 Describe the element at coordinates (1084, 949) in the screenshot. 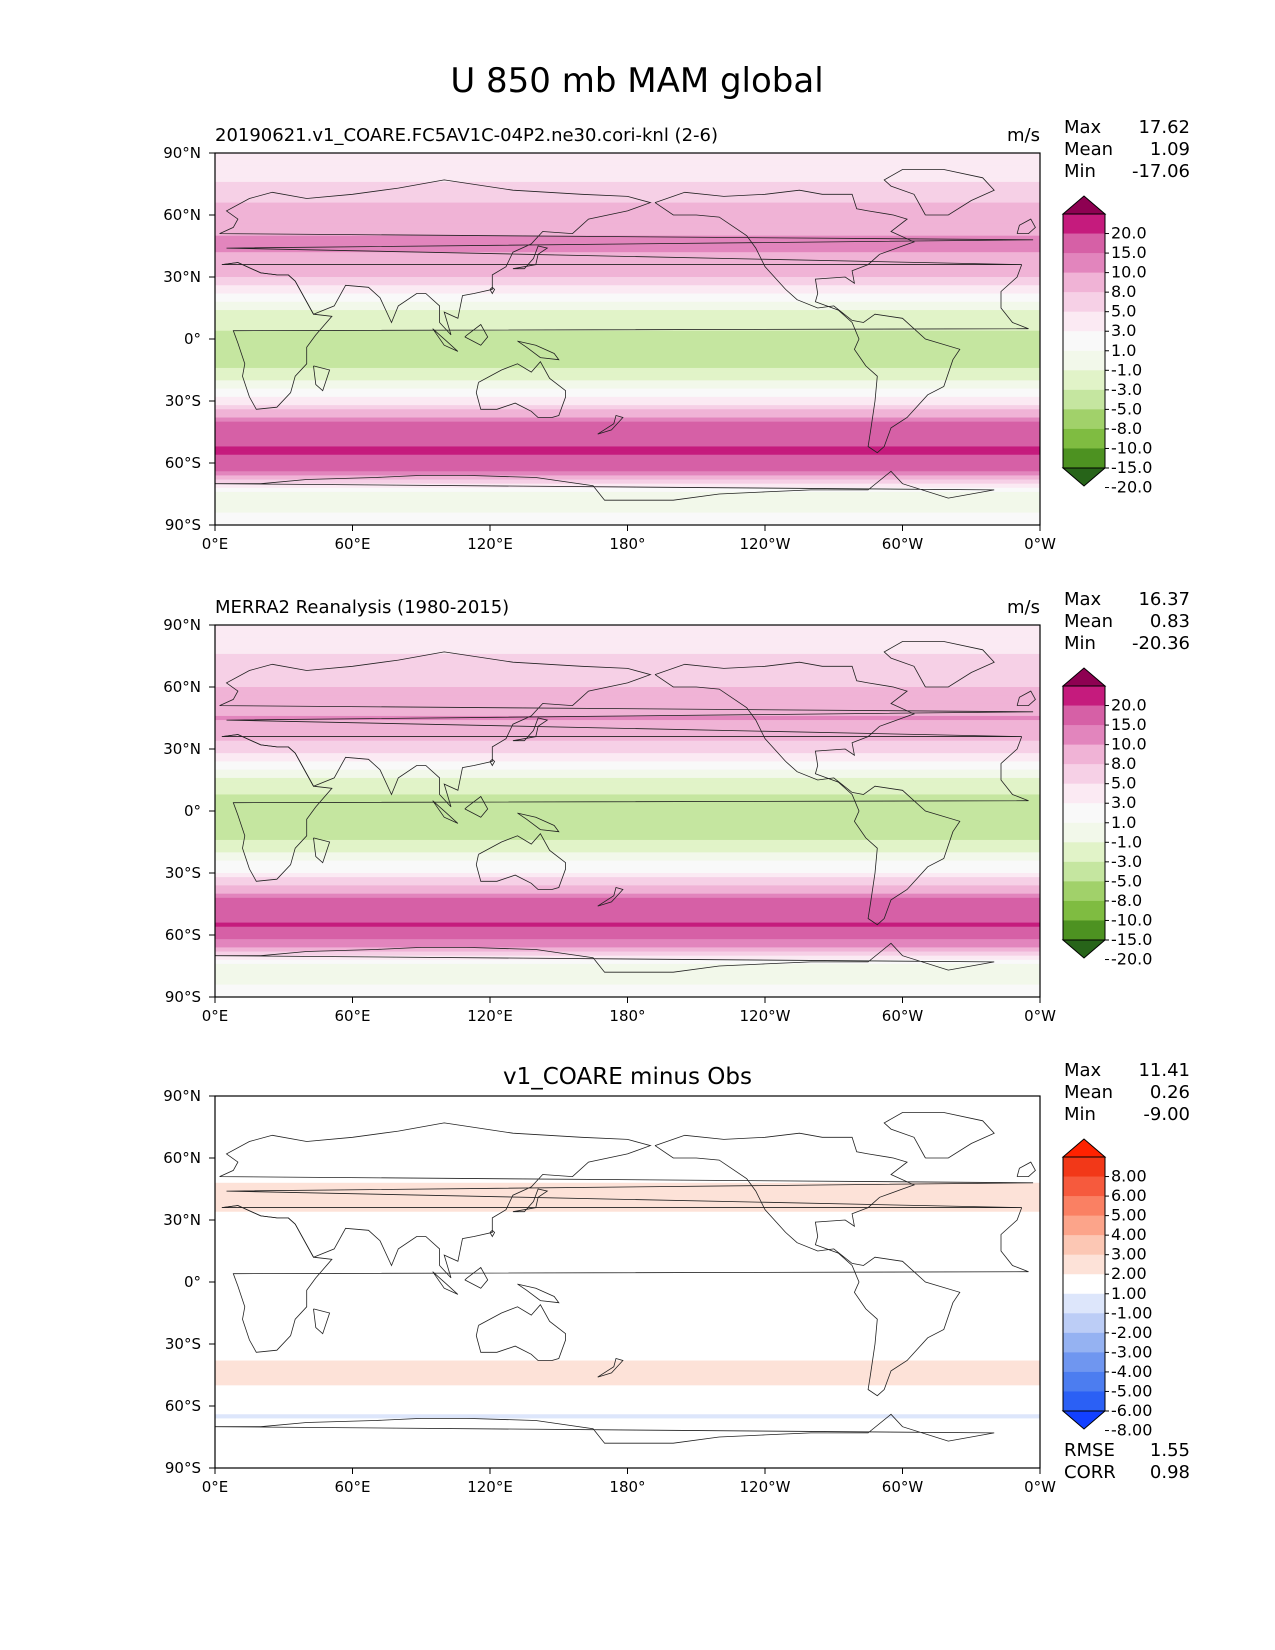

I see `colorbar-extend-min` at that location.